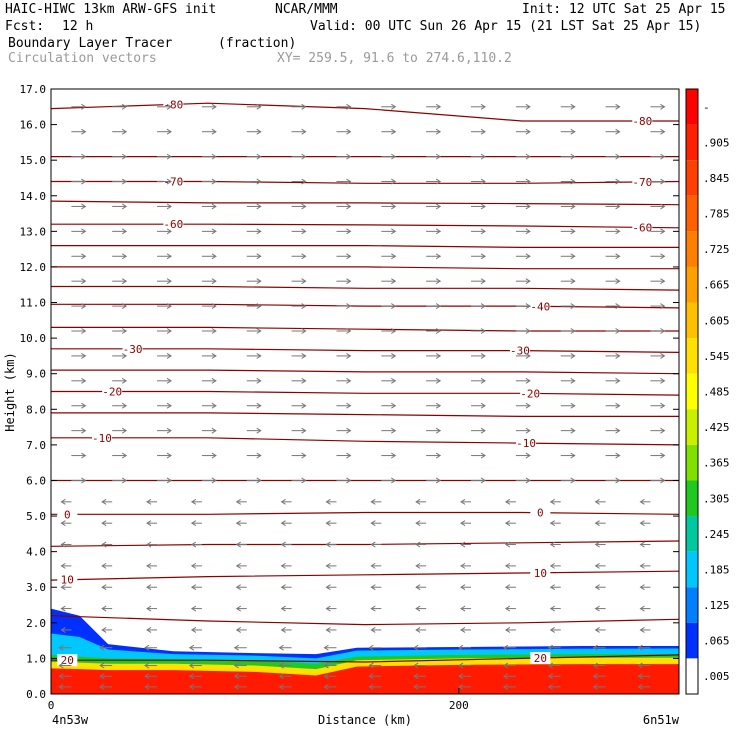 This screenshot has height=740, width=740. Describe the element at coordinates (33, 160) in the screenshot. I see `y-tick-label: 15.0` at that location.